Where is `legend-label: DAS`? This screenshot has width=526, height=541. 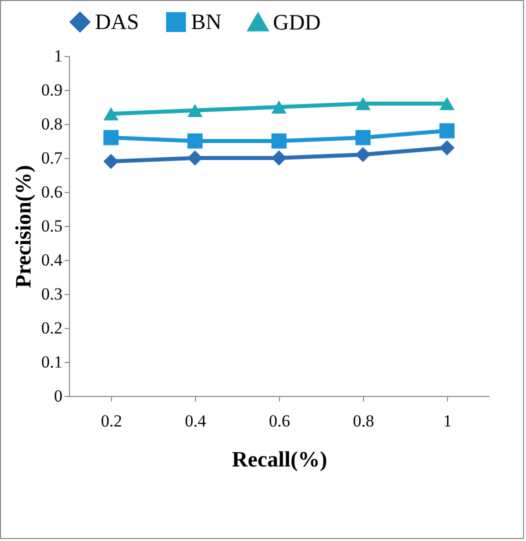
legend-label: DAS is located at coordinates (117, 21).